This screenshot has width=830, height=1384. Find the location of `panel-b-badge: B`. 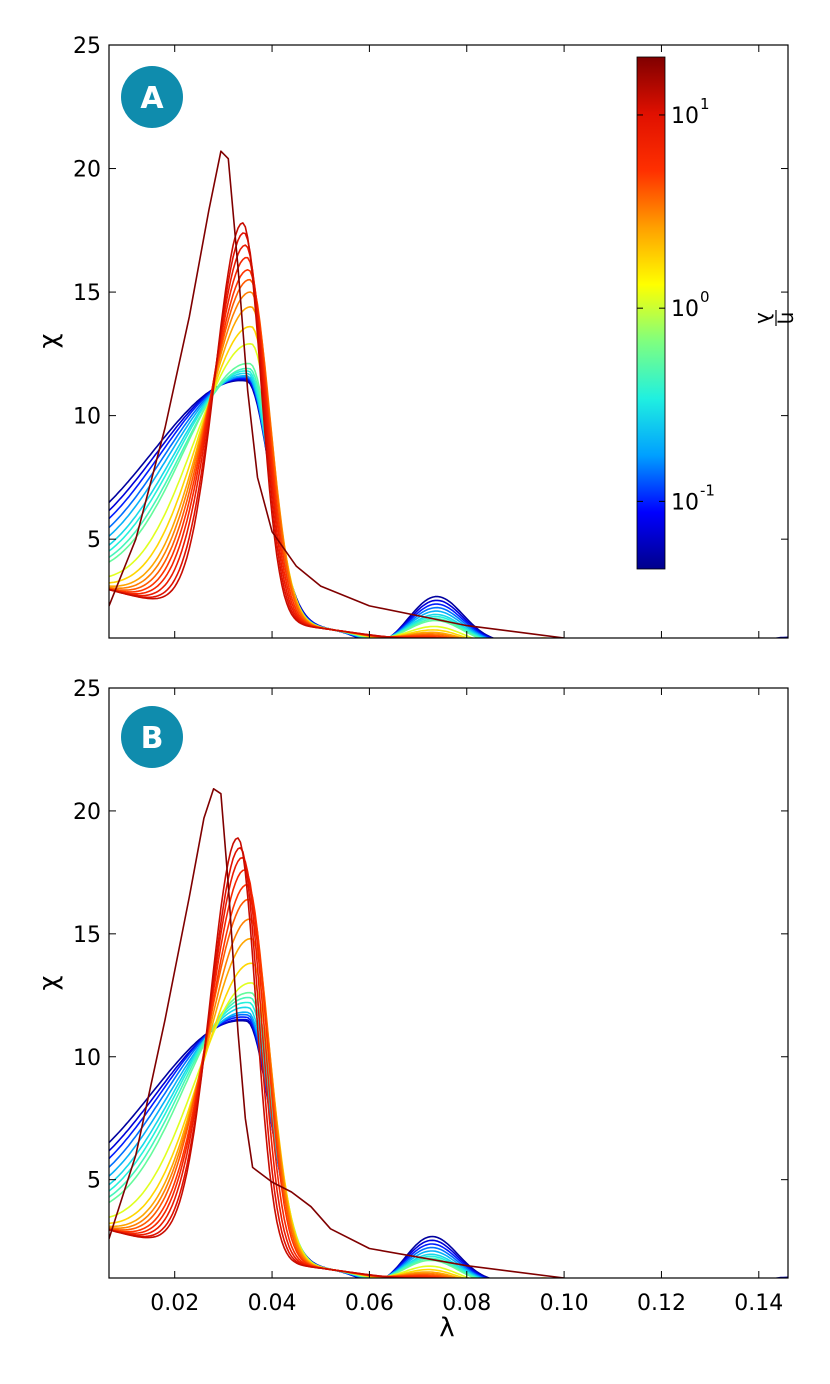

panel-b-badge: B is located at coordinates (152, 737).